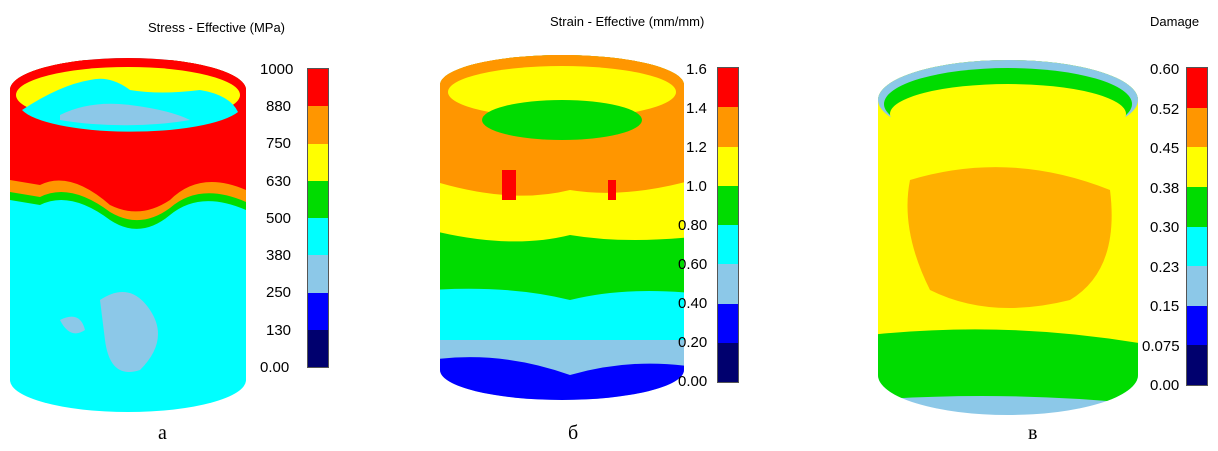 Image resolution: width=1218 pixels, height=451 pixels. I want to click on tick-label: 380, so click(279, 255).